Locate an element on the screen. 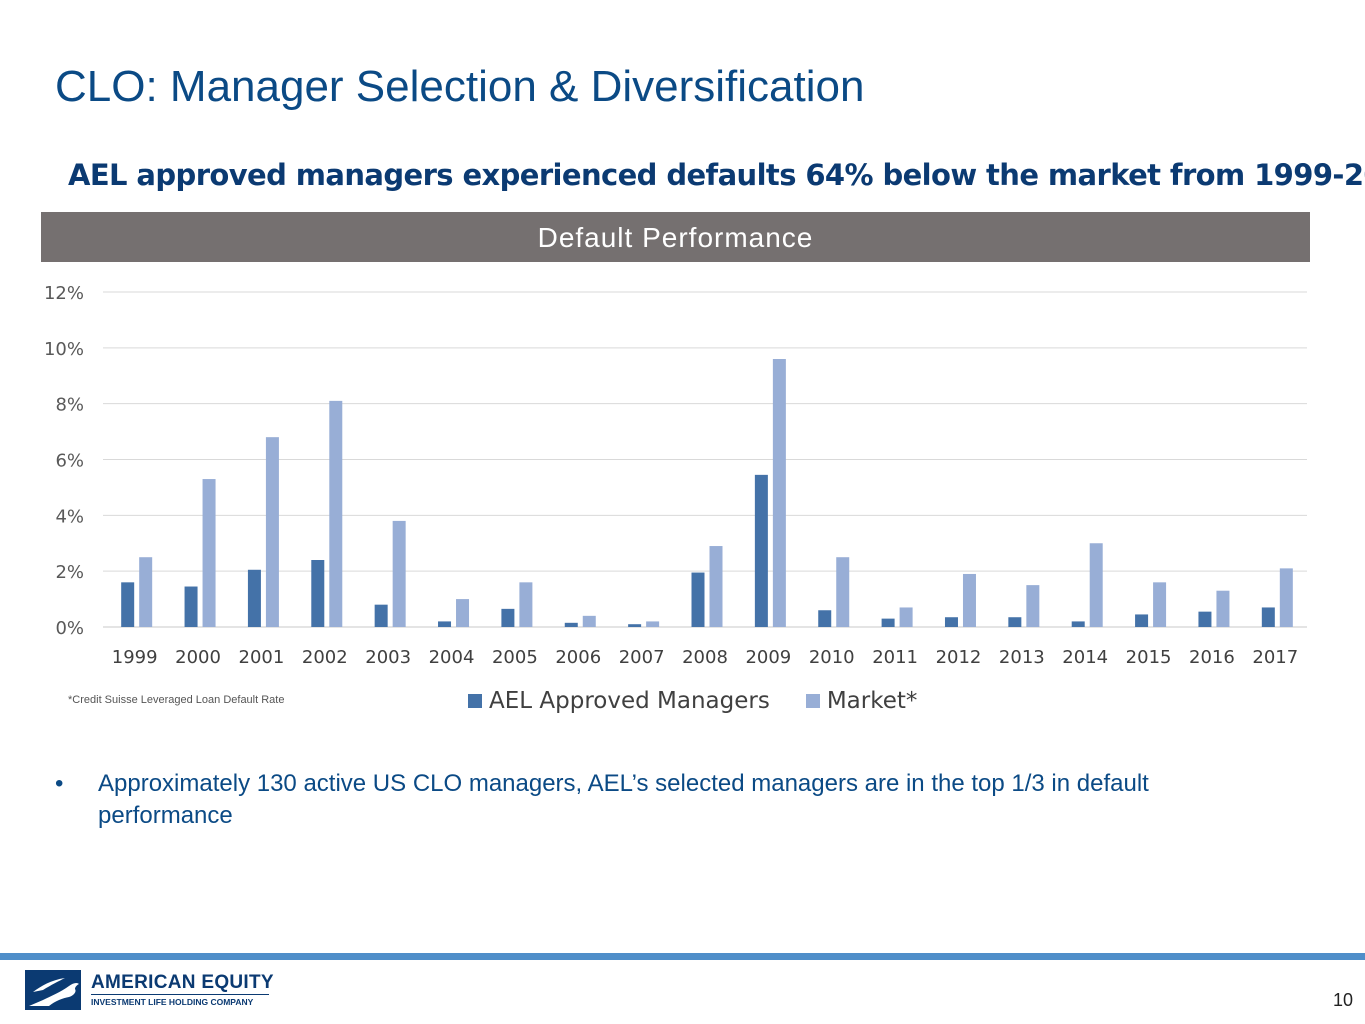  logo-name: AMERICAN EQUITY is located at coordinates (182, 982).